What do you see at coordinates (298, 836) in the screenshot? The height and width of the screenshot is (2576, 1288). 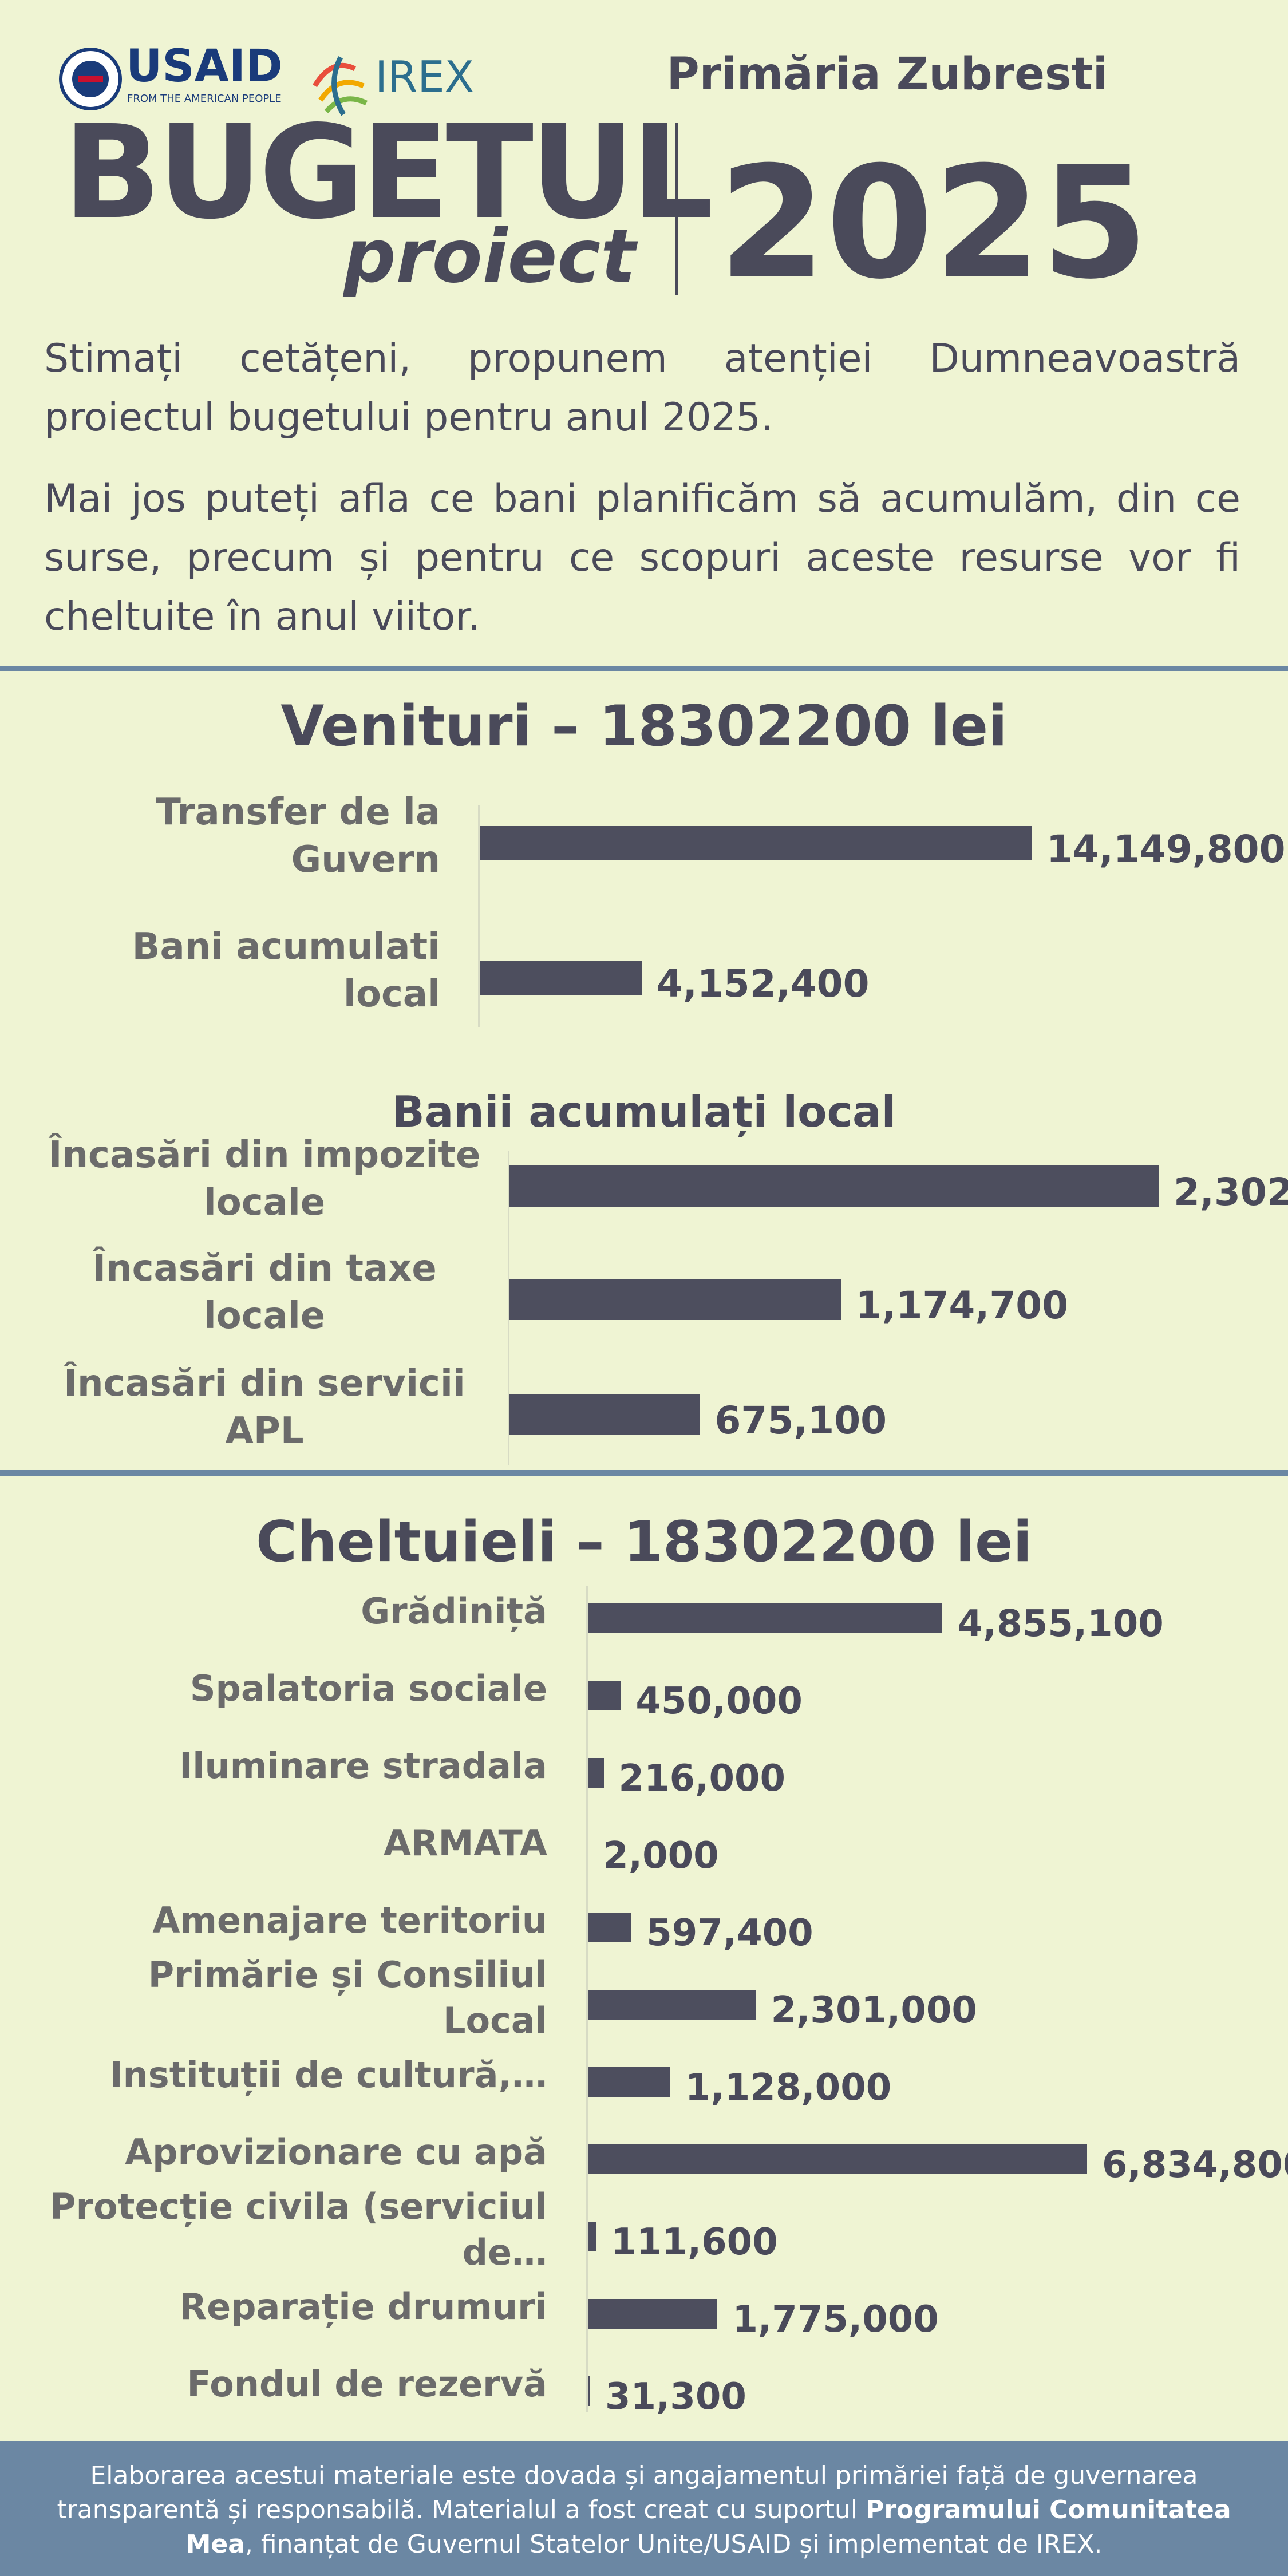 I see `category-label: Transfer de la Guvern` at bounding box center [298, 836].